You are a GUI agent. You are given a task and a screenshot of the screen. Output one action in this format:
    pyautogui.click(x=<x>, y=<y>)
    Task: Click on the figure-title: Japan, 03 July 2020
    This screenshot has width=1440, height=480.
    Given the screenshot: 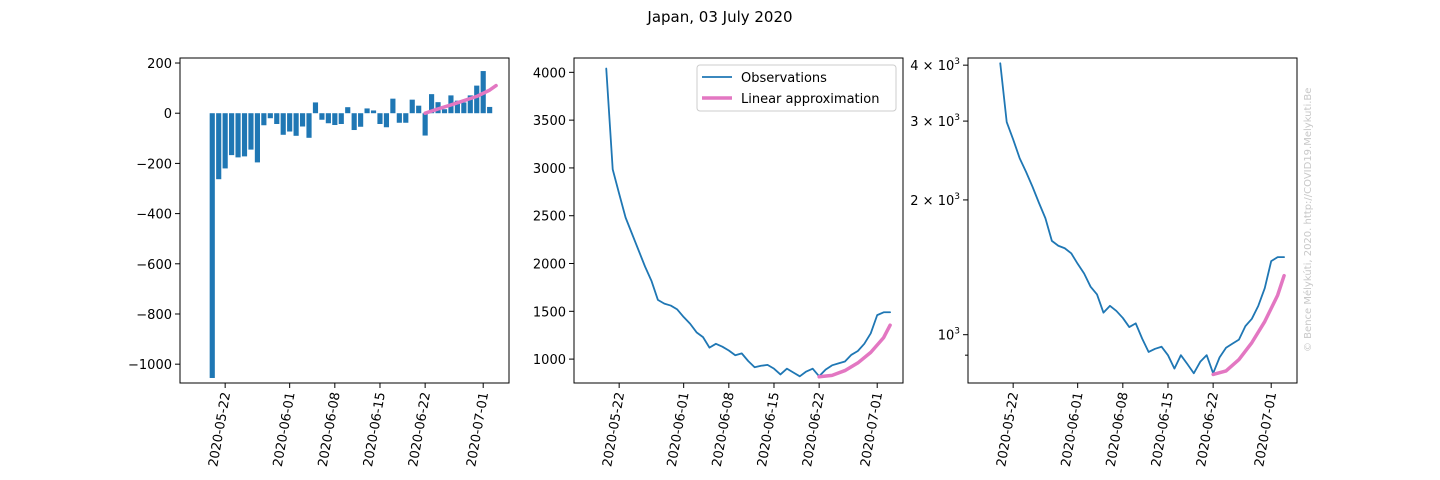 What is the action you would take?
    pyautogui.click(x=719, y=17)
    